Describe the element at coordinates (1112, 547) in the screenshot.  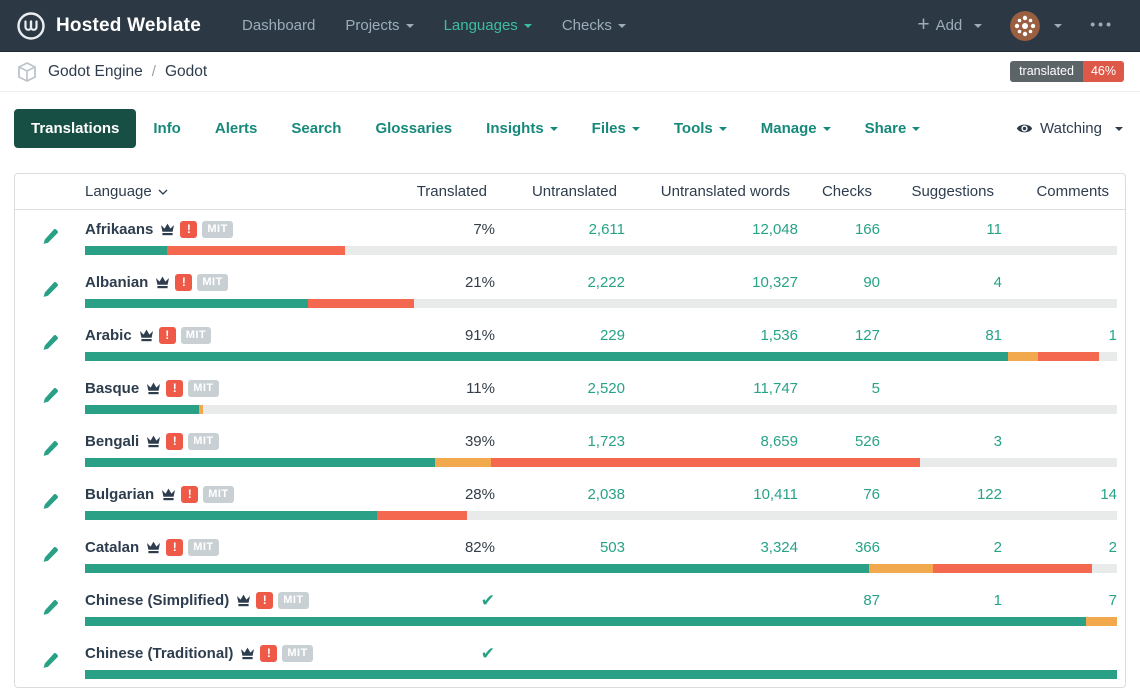
I see `comments-value: 2` at that location.